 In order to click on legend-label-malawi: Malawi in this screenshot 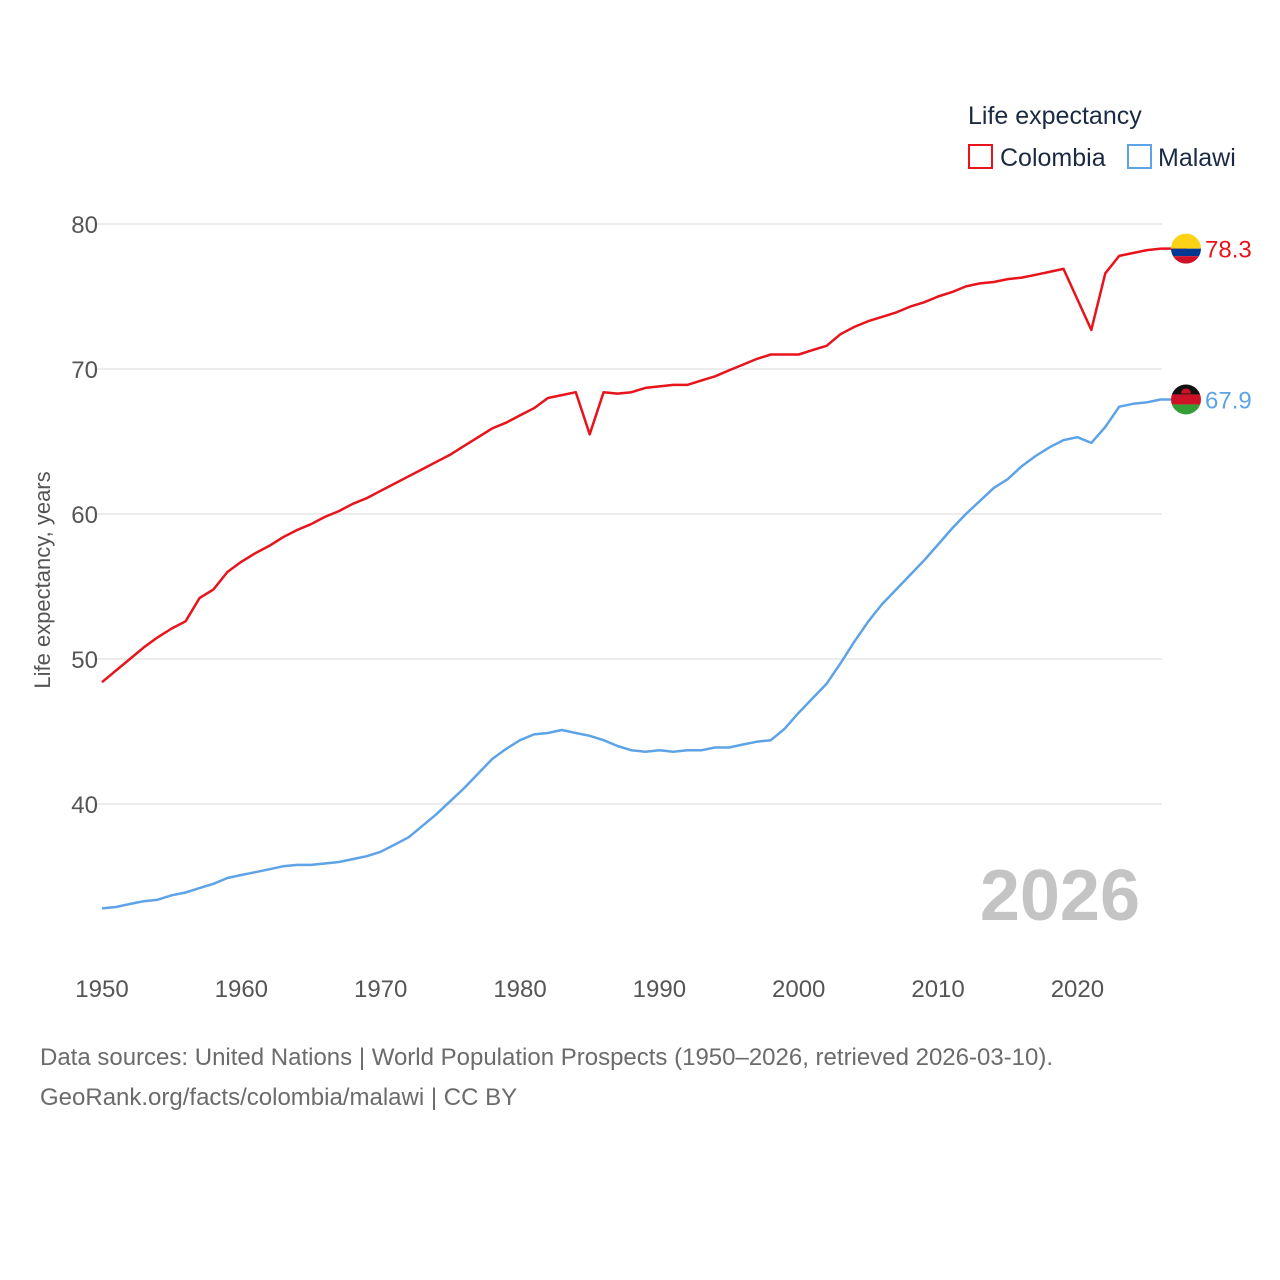, I will do `click(1197, 158)`.